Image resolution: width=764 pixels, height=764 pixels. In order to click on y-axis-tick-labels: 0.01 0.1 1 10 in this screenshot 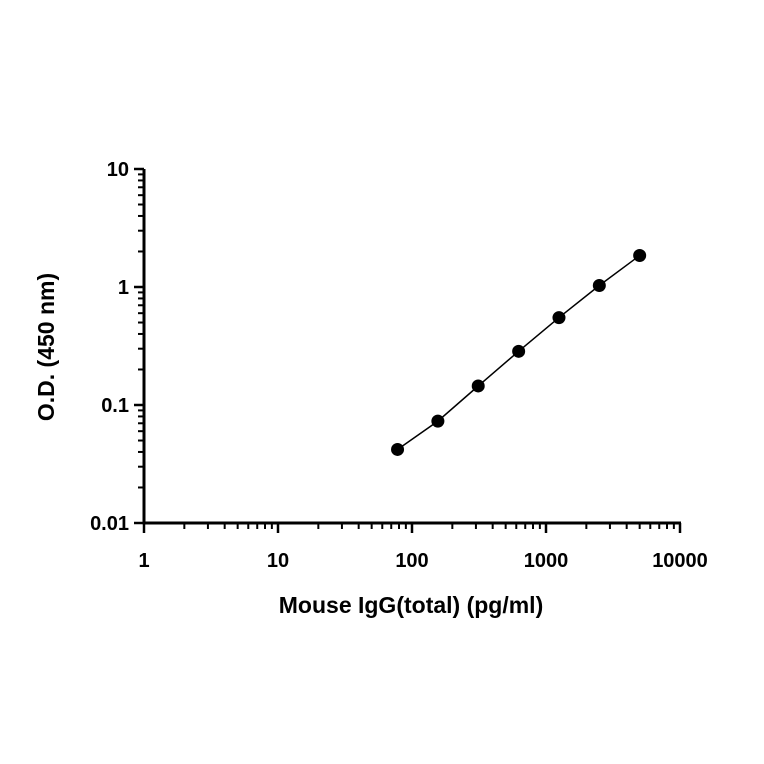, I will do `click(109, 347)`.